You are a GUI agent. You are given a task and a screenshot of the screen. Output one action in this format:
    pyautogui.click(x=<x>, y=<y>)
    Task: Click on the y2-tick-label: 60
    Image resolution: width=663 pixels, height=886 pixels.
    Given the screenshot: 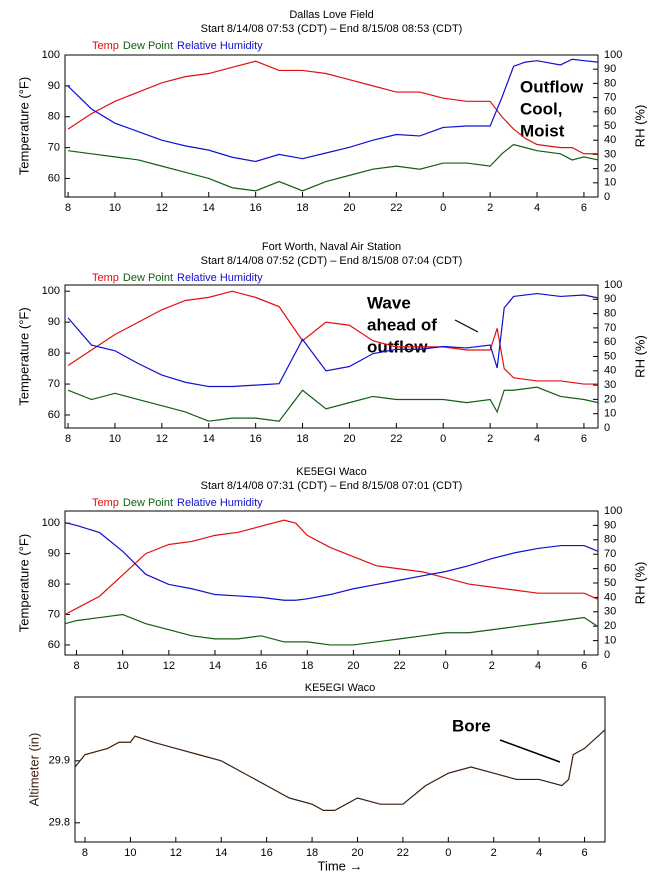 What is the action you would take?
    pyautogui.click(x=610, y=342)
    